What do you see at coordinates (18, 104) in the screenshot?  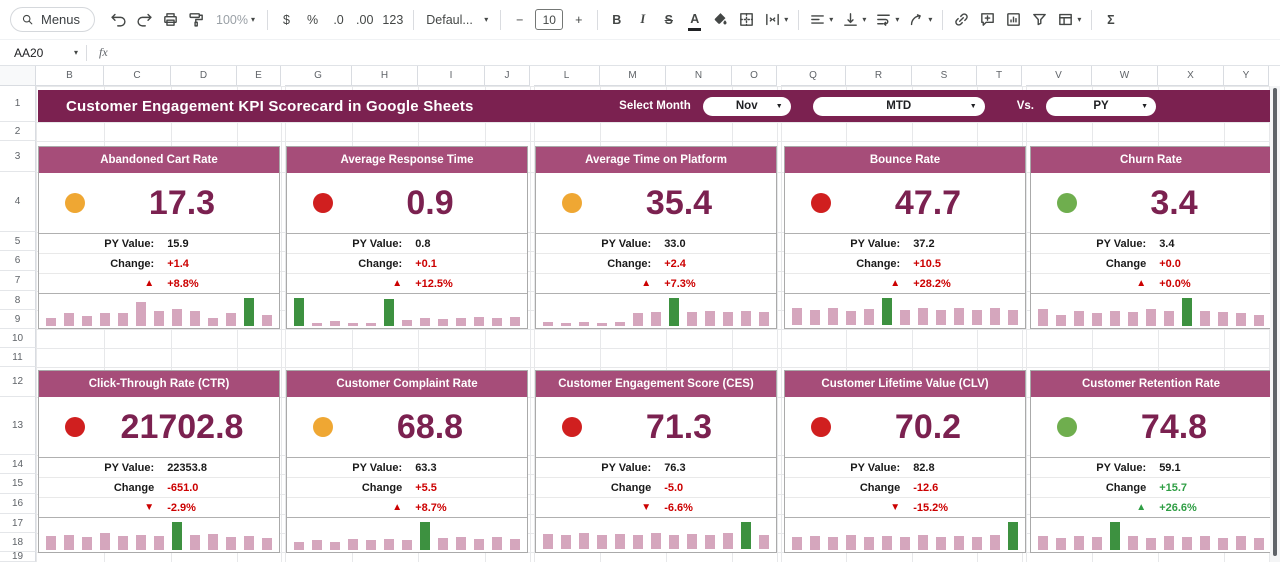 I see `row-header-1: 1` at bounding box center [18, 104].